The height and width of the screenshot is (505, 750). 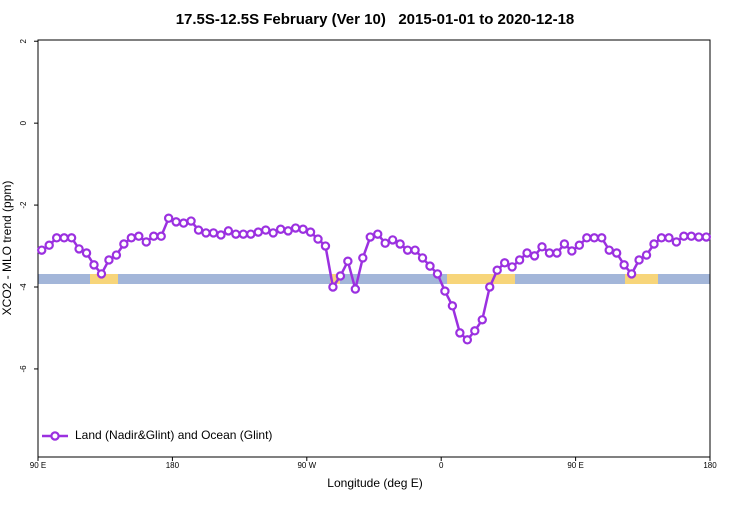 I want to click on surface-band, so click(x=374, y=279).